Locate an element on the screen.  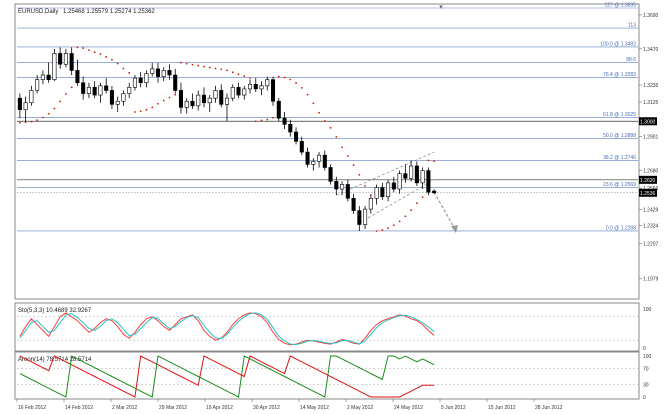
aroon-indicator: 100 70 30 0 is located at coordinates (334, 377).